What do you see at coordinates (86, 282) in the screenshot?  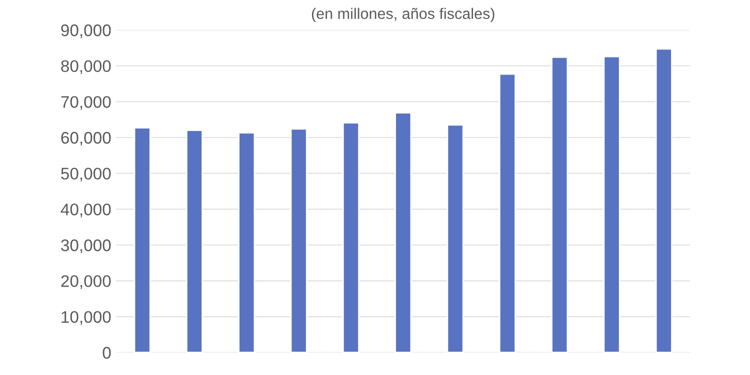 I see `y-tick-label: 20,000` at bounding box center [86, 282].